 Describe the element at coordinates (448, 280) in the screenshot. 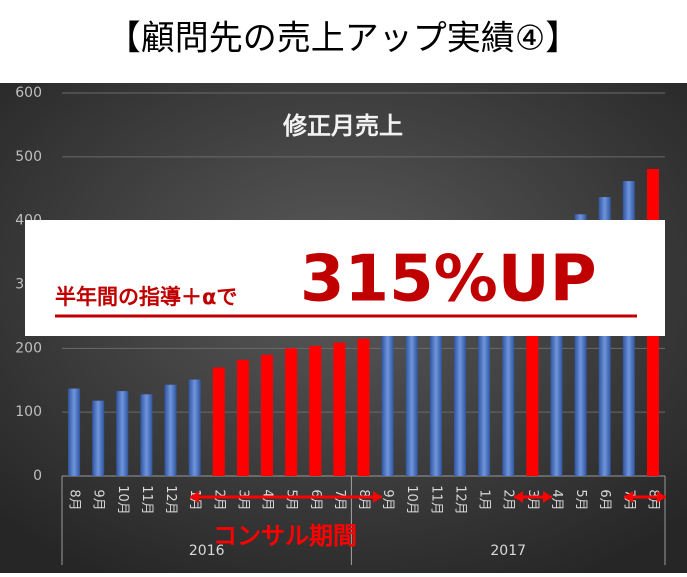

I see `callout-big: 315%UP` at that location.